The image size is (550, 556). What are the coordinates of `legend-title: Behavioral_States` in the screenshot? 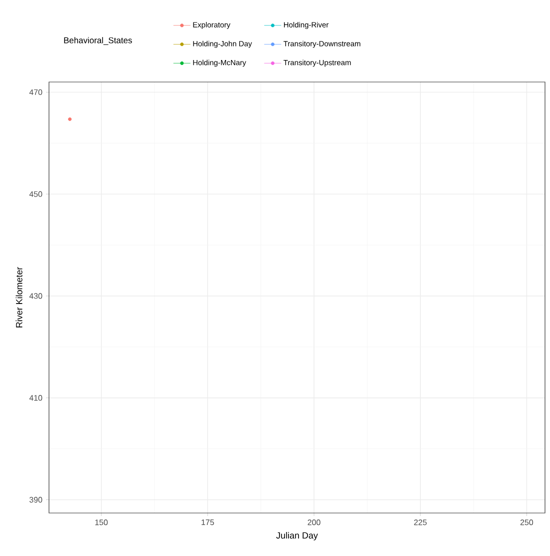 It's located at (98, 41).